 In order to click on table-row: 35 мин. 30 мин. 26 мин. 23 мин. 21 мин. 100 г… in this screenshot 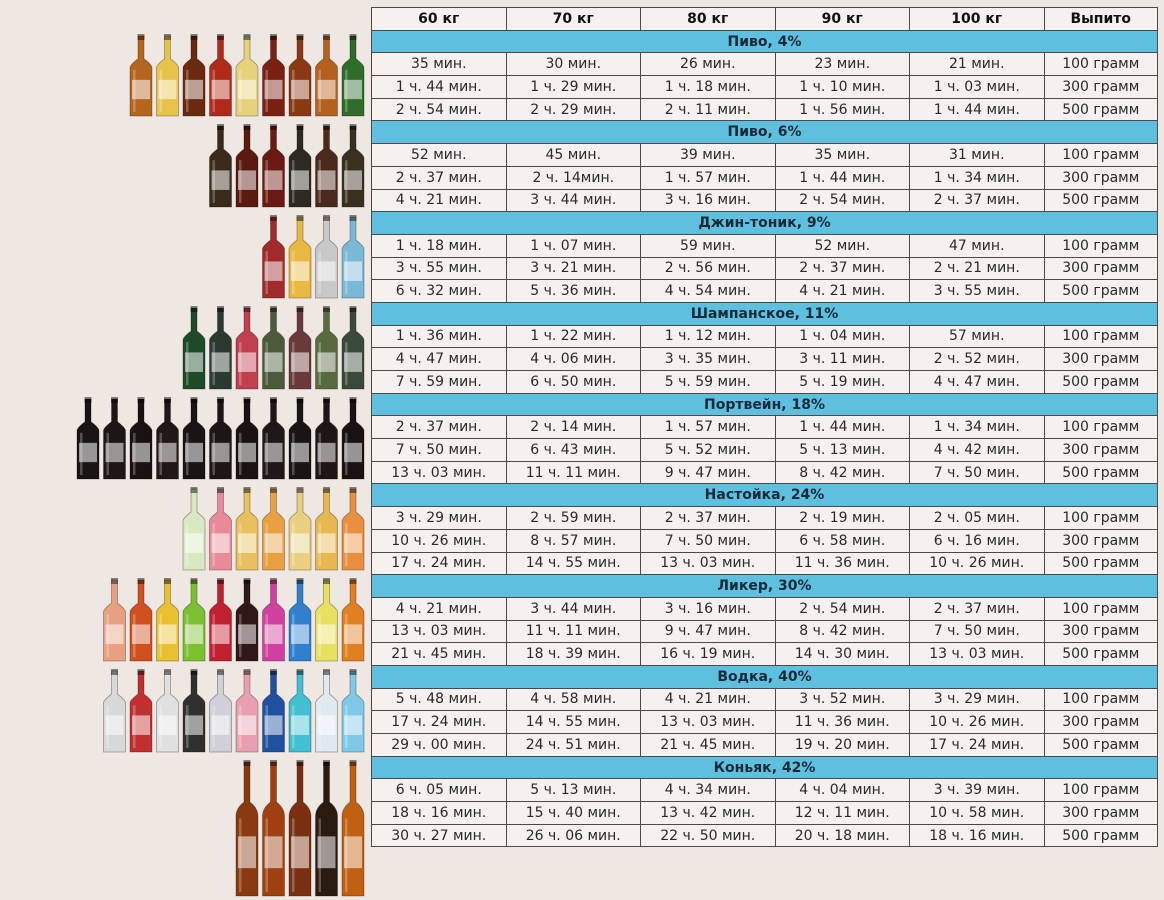, I will do `click(764, 64)`.